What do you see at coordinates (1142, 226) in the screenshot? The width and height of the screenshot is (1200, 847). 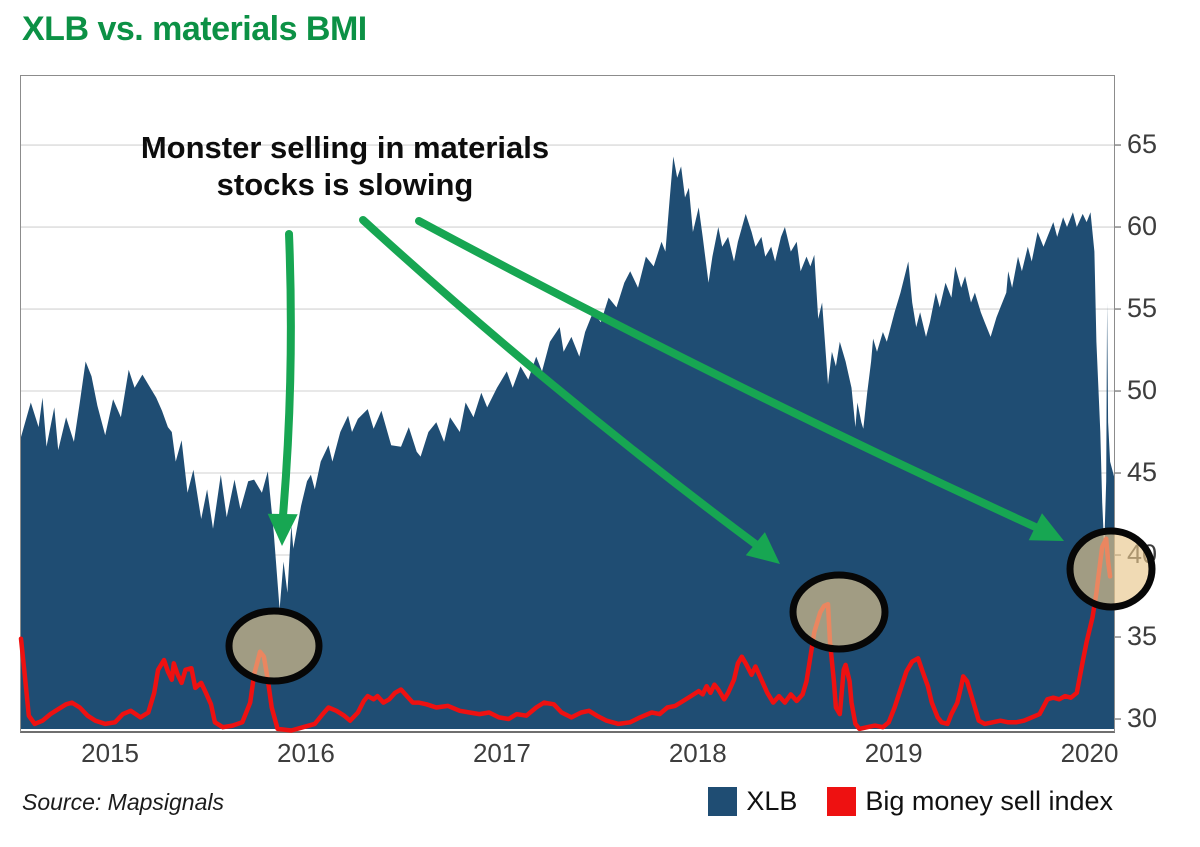 I see `y-tick-label-60: 60` at bounding box center [1142, 226].